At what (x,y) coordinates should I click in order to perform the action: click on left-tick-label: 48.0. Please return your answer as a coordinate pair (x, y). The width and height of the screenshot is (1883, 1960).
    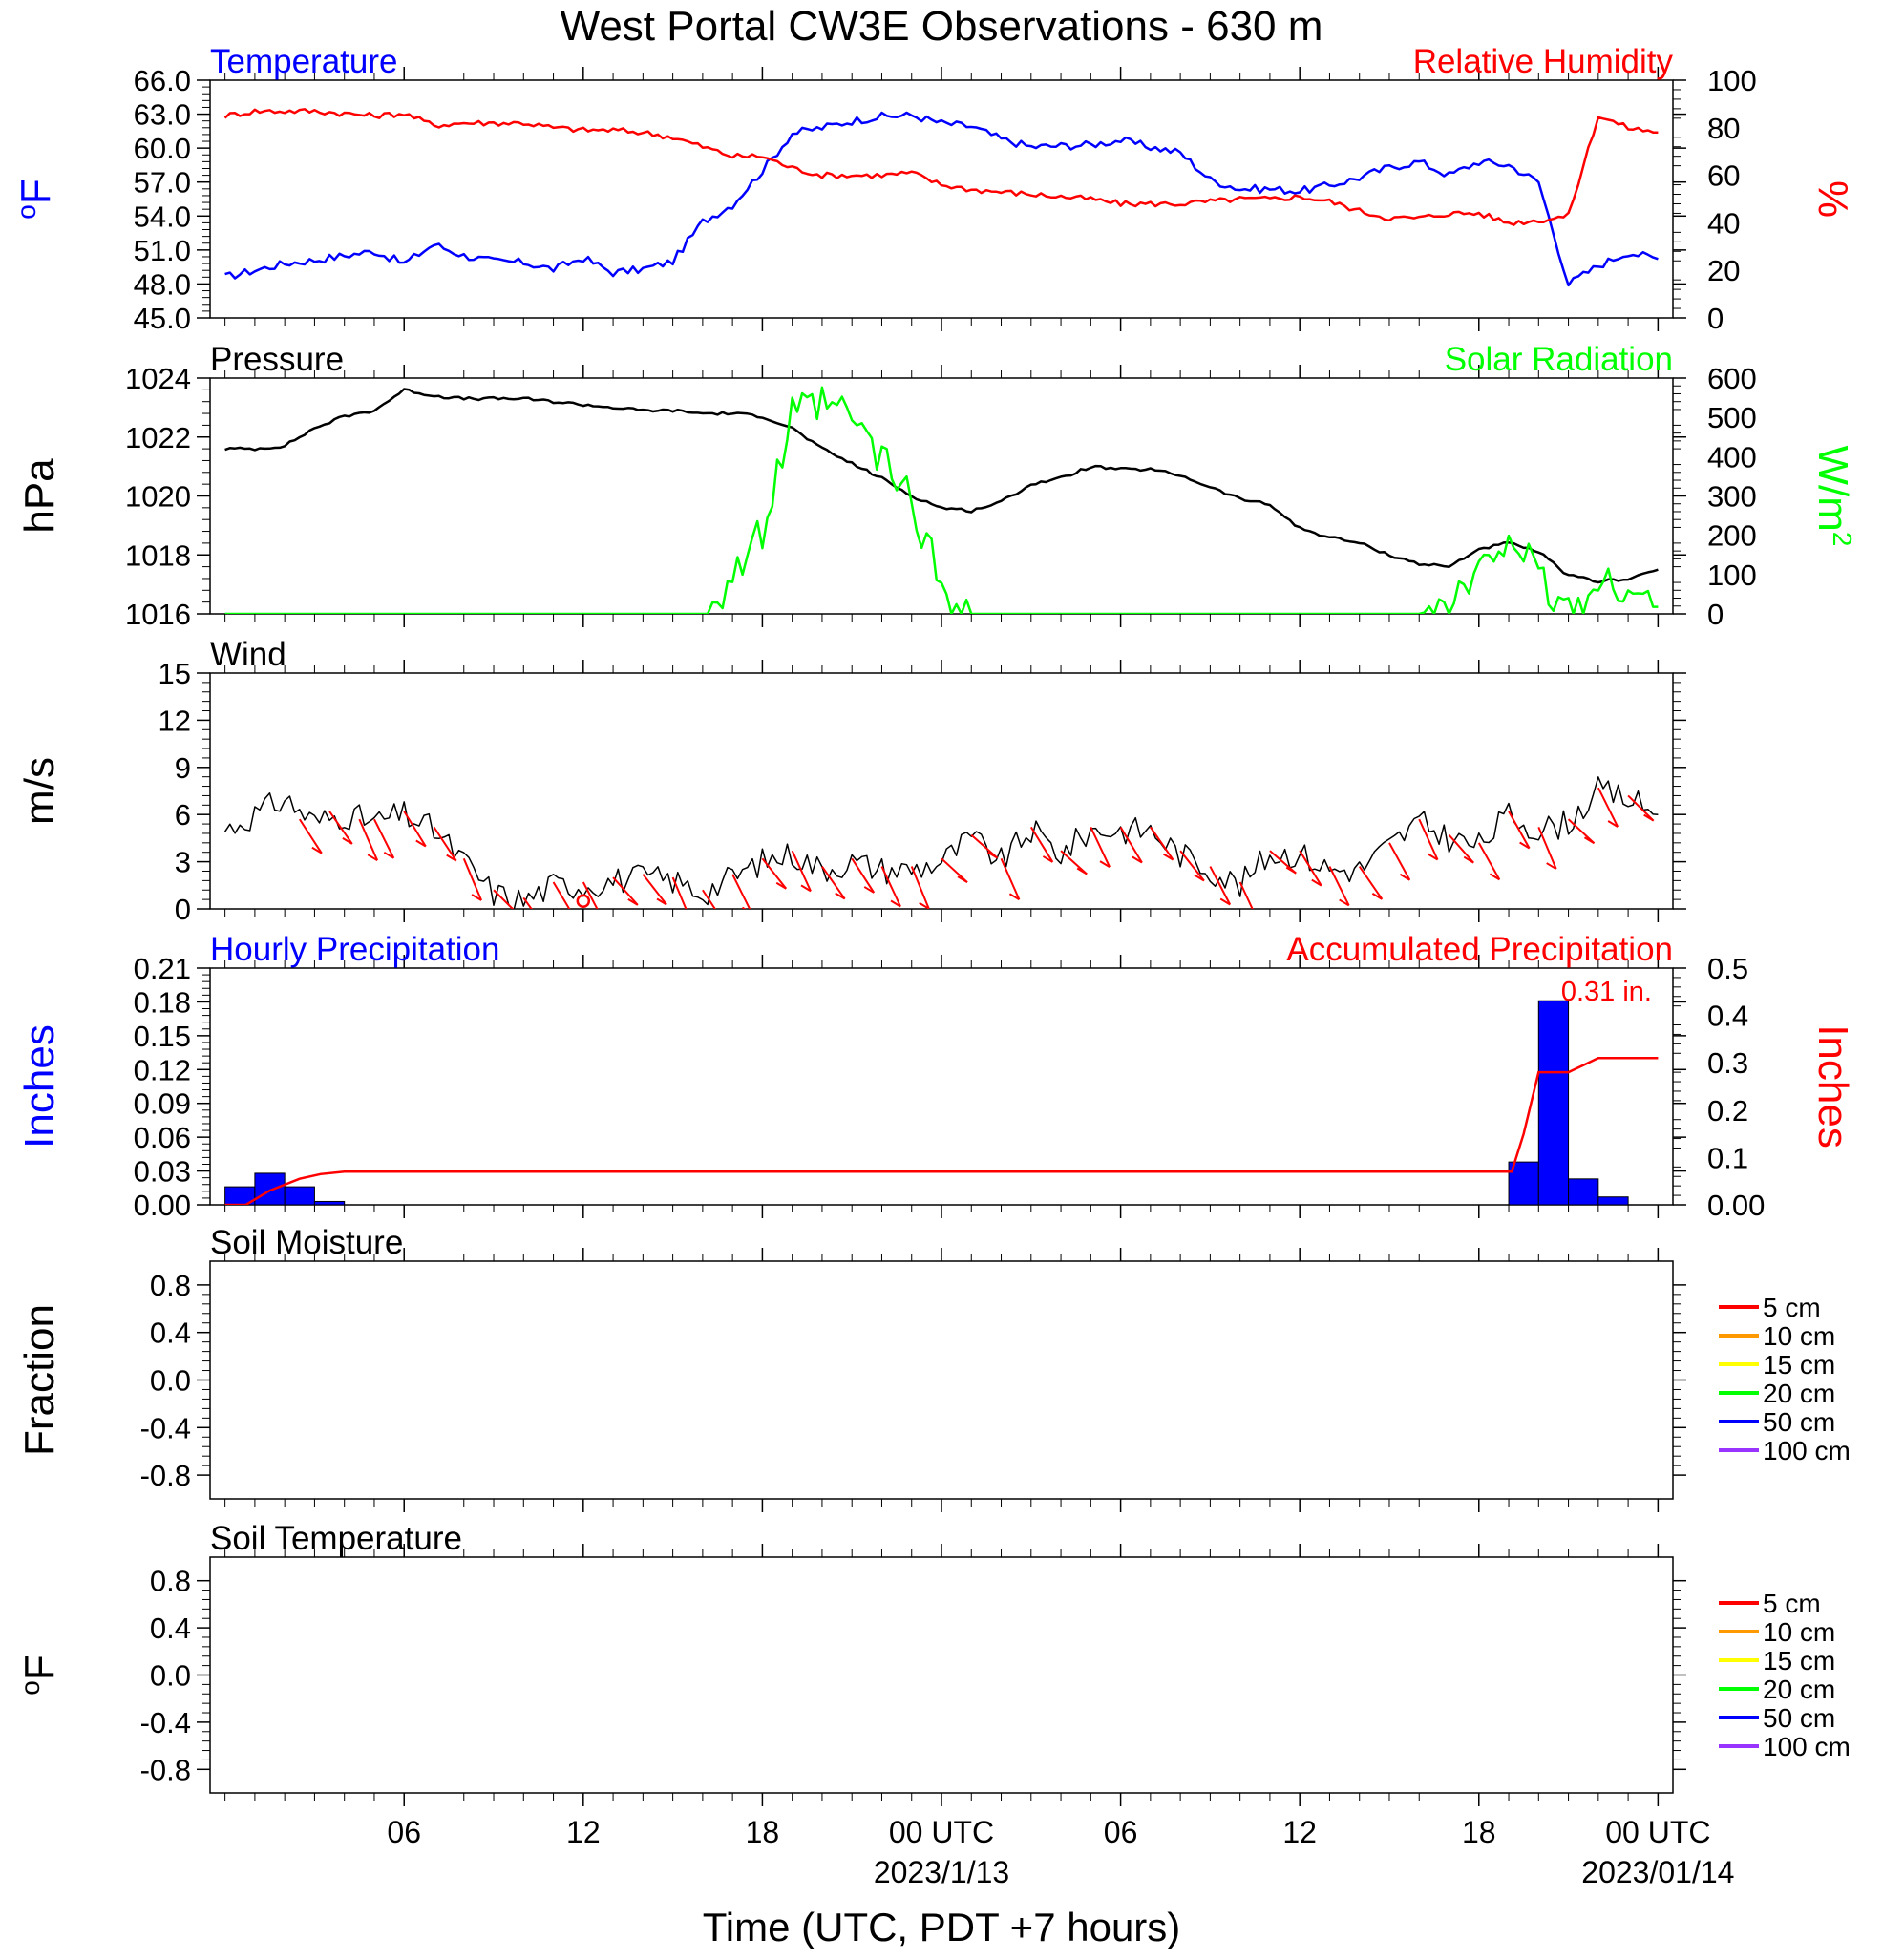
    Looking at the image, I should click on (162, 284).